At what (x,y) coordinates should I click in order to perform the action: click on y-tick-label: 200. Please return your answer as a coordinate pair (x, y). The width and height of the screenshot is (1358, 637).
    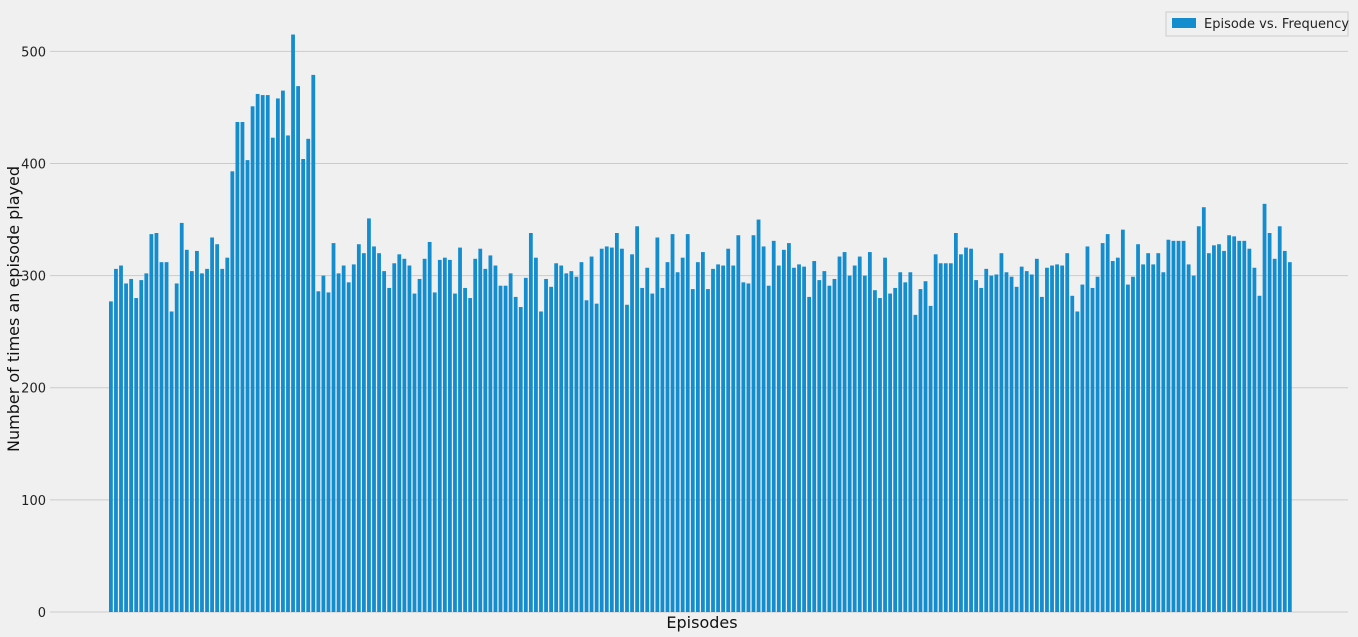
    Looking at the image, I should click on (33, 389).